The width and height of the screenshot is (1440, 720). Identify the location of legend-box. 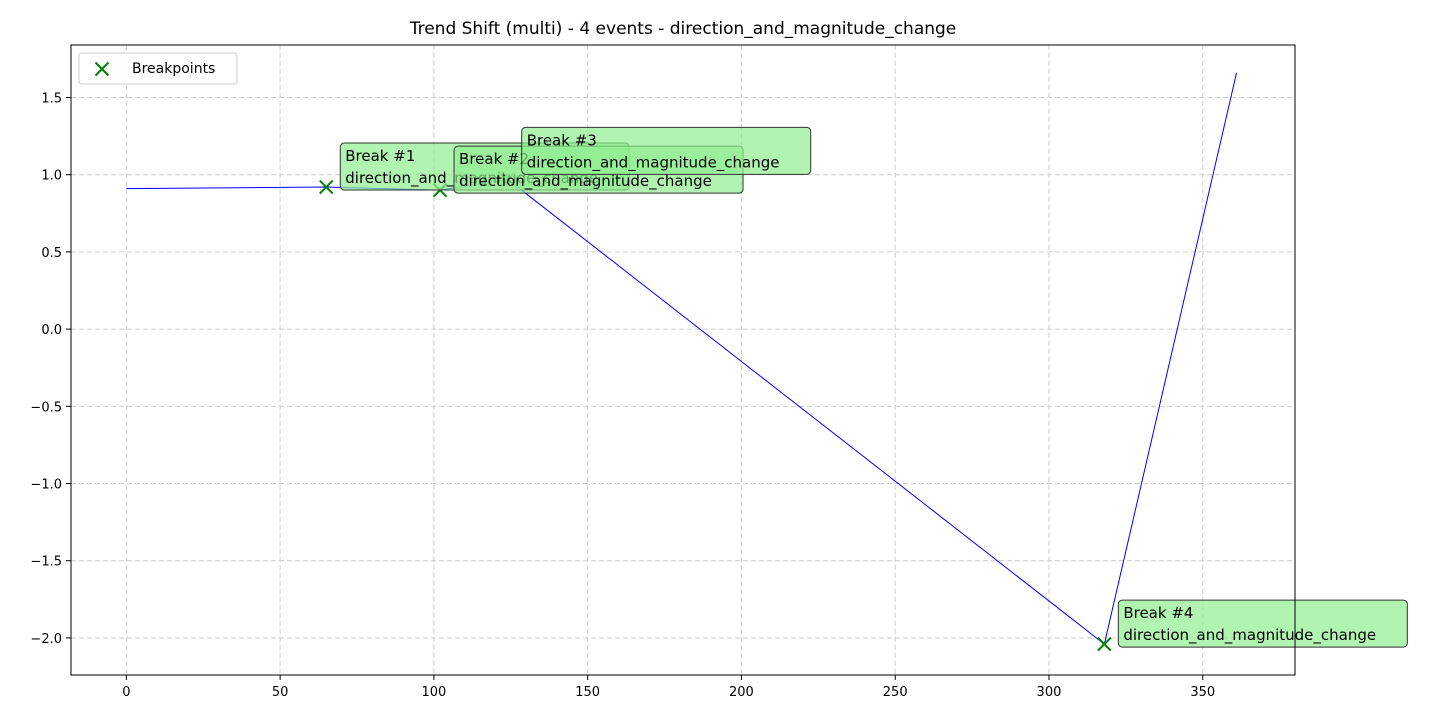
(158, 68).